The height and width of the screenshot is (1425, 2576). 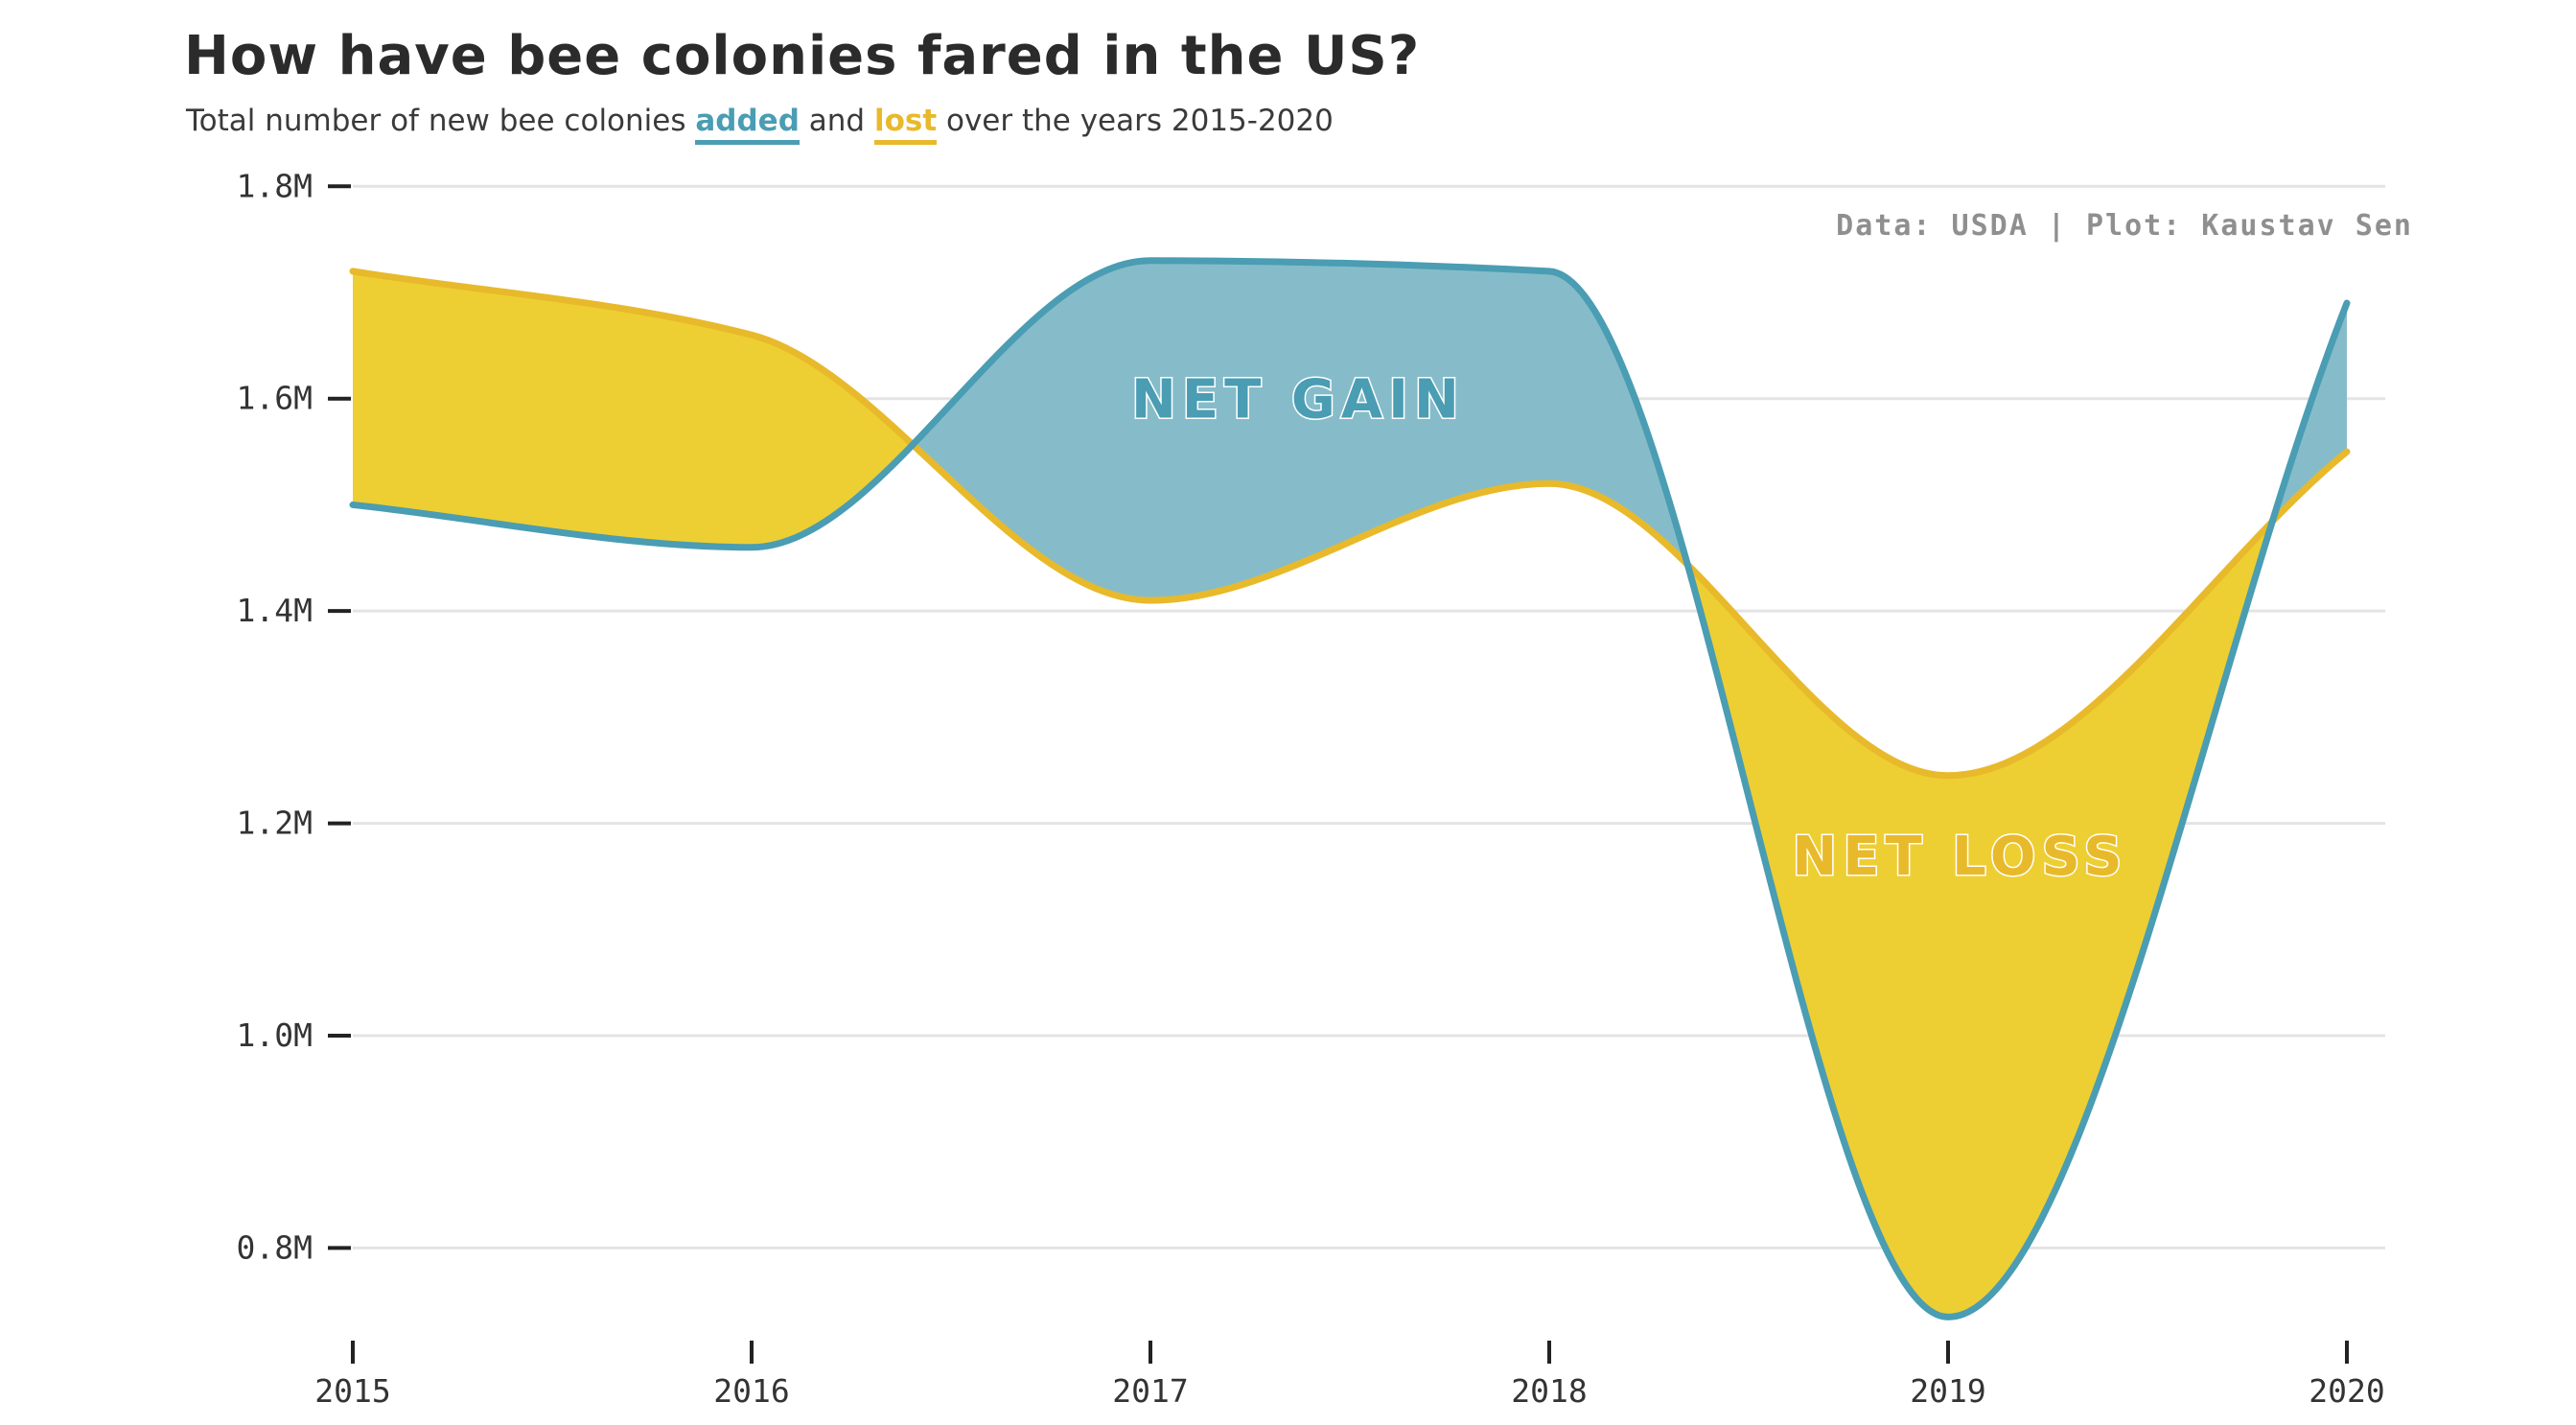 What do you see at coordinates (906, 125) in the screenshot?
I see `subtitle-lost-highlight: lost` at bounding box center [906, 125].